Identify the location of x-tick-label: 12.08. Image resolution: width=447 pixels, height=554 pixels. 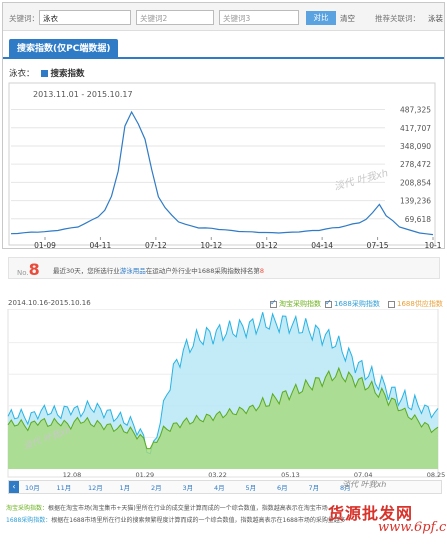
(72, 475).